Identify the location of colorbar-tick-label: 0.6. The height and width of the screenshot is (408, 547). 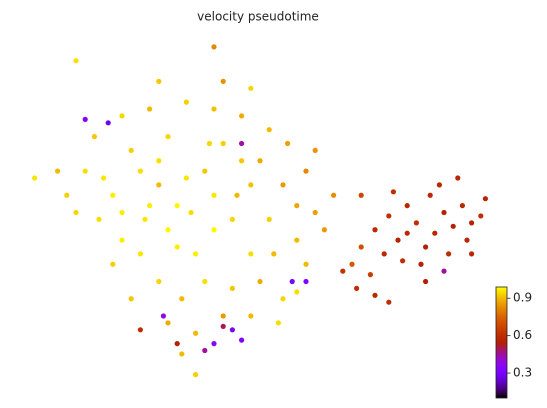
(522, 335).